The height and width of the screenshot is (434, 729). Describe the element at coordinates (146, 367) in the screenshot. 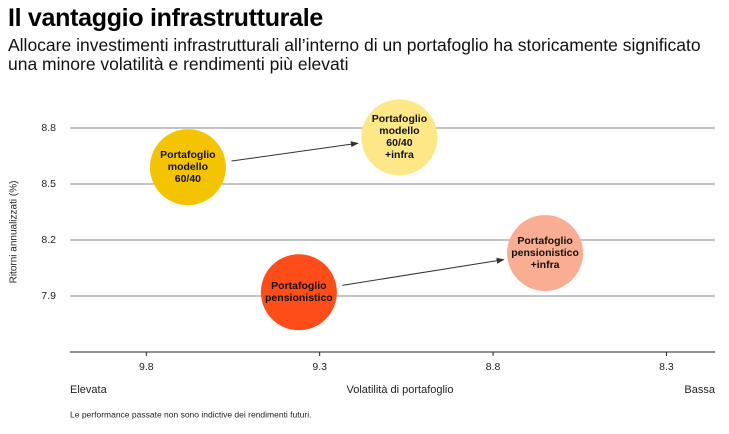

I see `x-tick-label: 9.8` at that location.